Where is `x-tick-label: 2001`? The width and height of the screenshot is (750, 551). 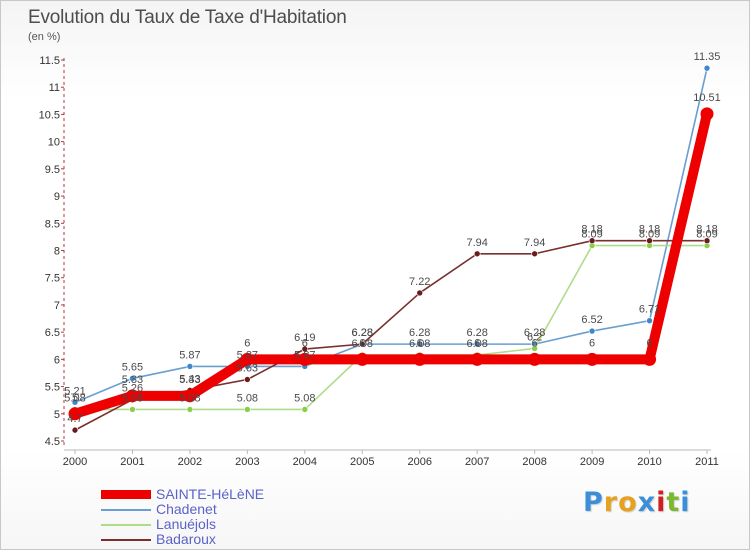 x-tick-label: 2001 is located at coordinates (132, 462).